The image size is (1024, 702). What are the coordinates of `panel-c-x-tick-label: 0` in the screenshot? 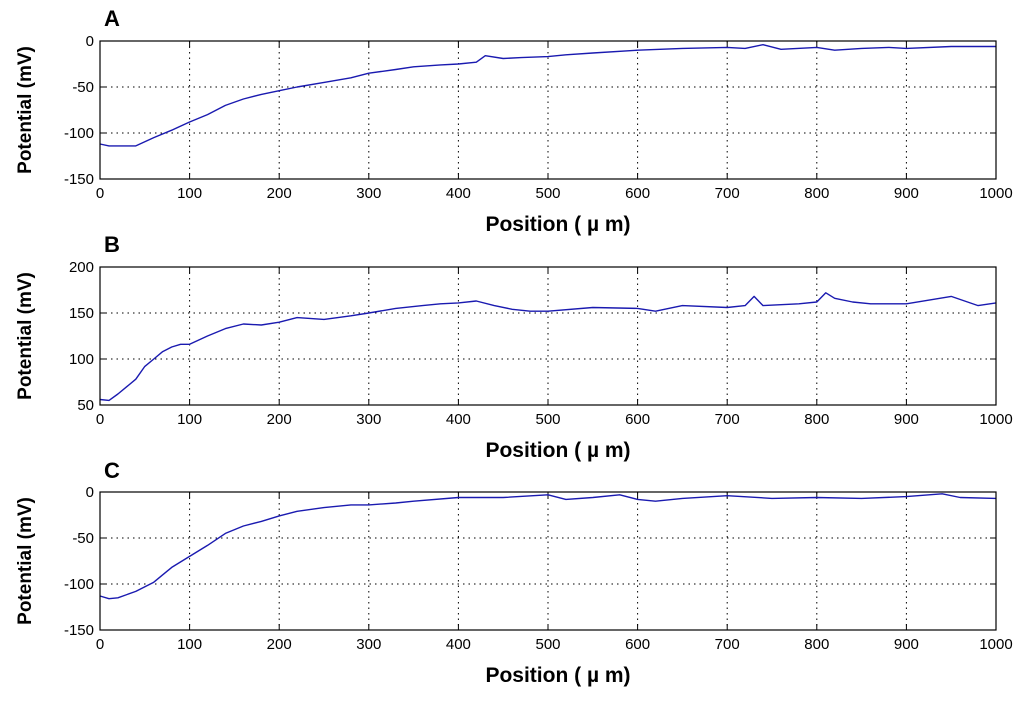 It's located at (100, 644).